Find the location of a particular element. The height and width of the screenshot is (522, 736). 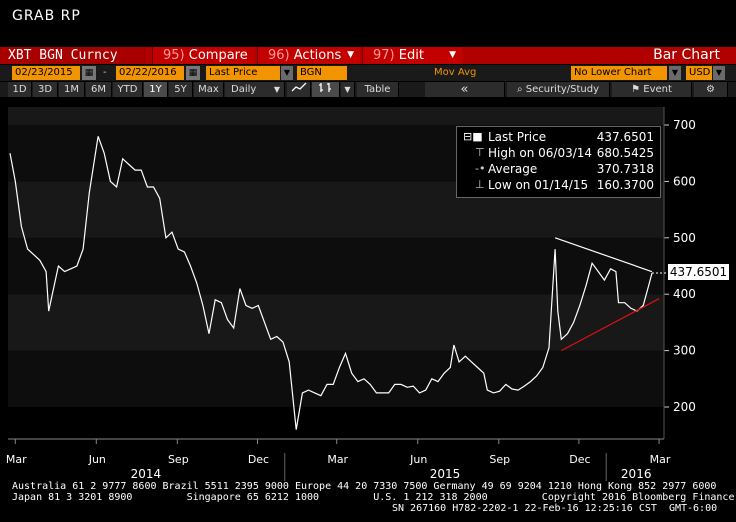

frequency-label: Daily is located at coordinates (244, 89).